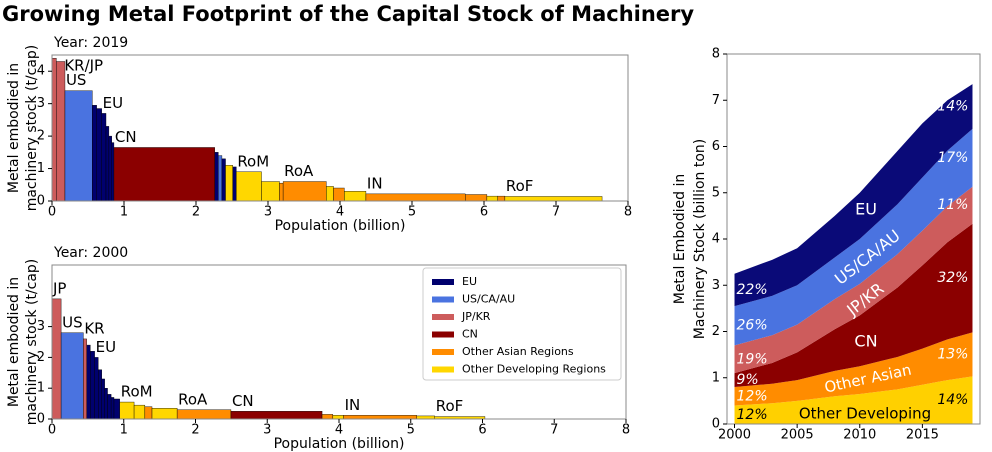 The image size is (992, 452). Describe the element at coordinates (952, 354) in the screenshot. I see `share-label: 13%` at that location.